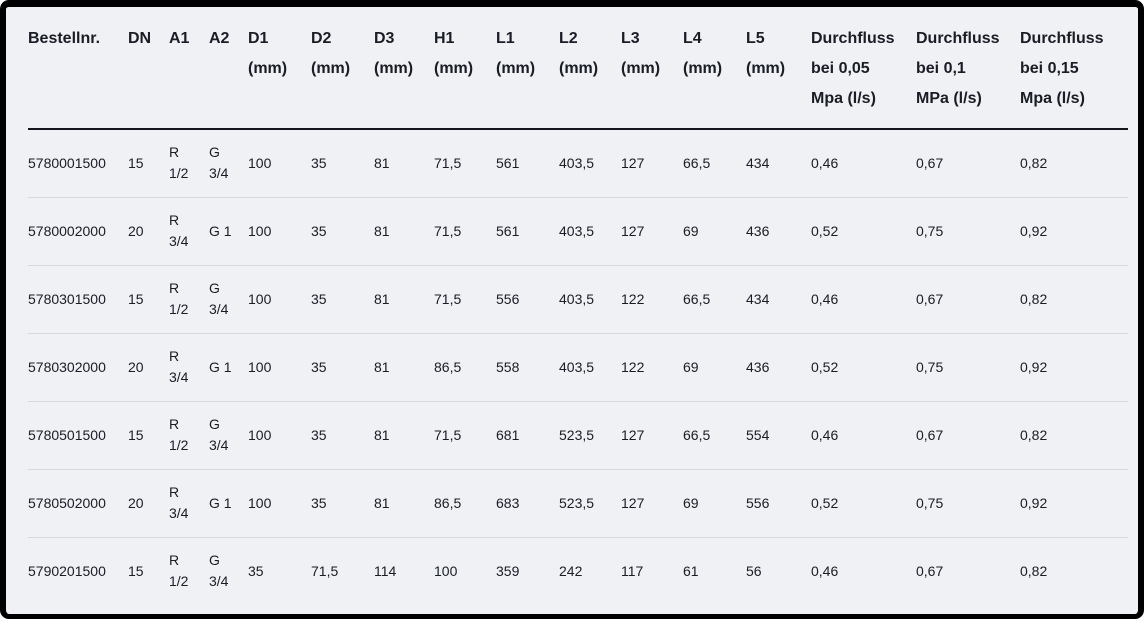 The width and height of the screenshot is (1144, 619). What do you see at coordinates (78, 230) in the screenshot?
I see `cell-bestellnr: 5780002000` at bounding box center [78, 230].